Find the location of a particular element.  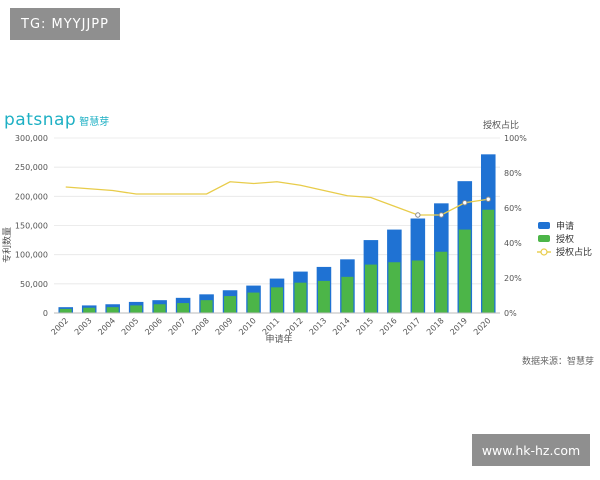

y2-tick-label: 20% is located at coordinates (513, 278).